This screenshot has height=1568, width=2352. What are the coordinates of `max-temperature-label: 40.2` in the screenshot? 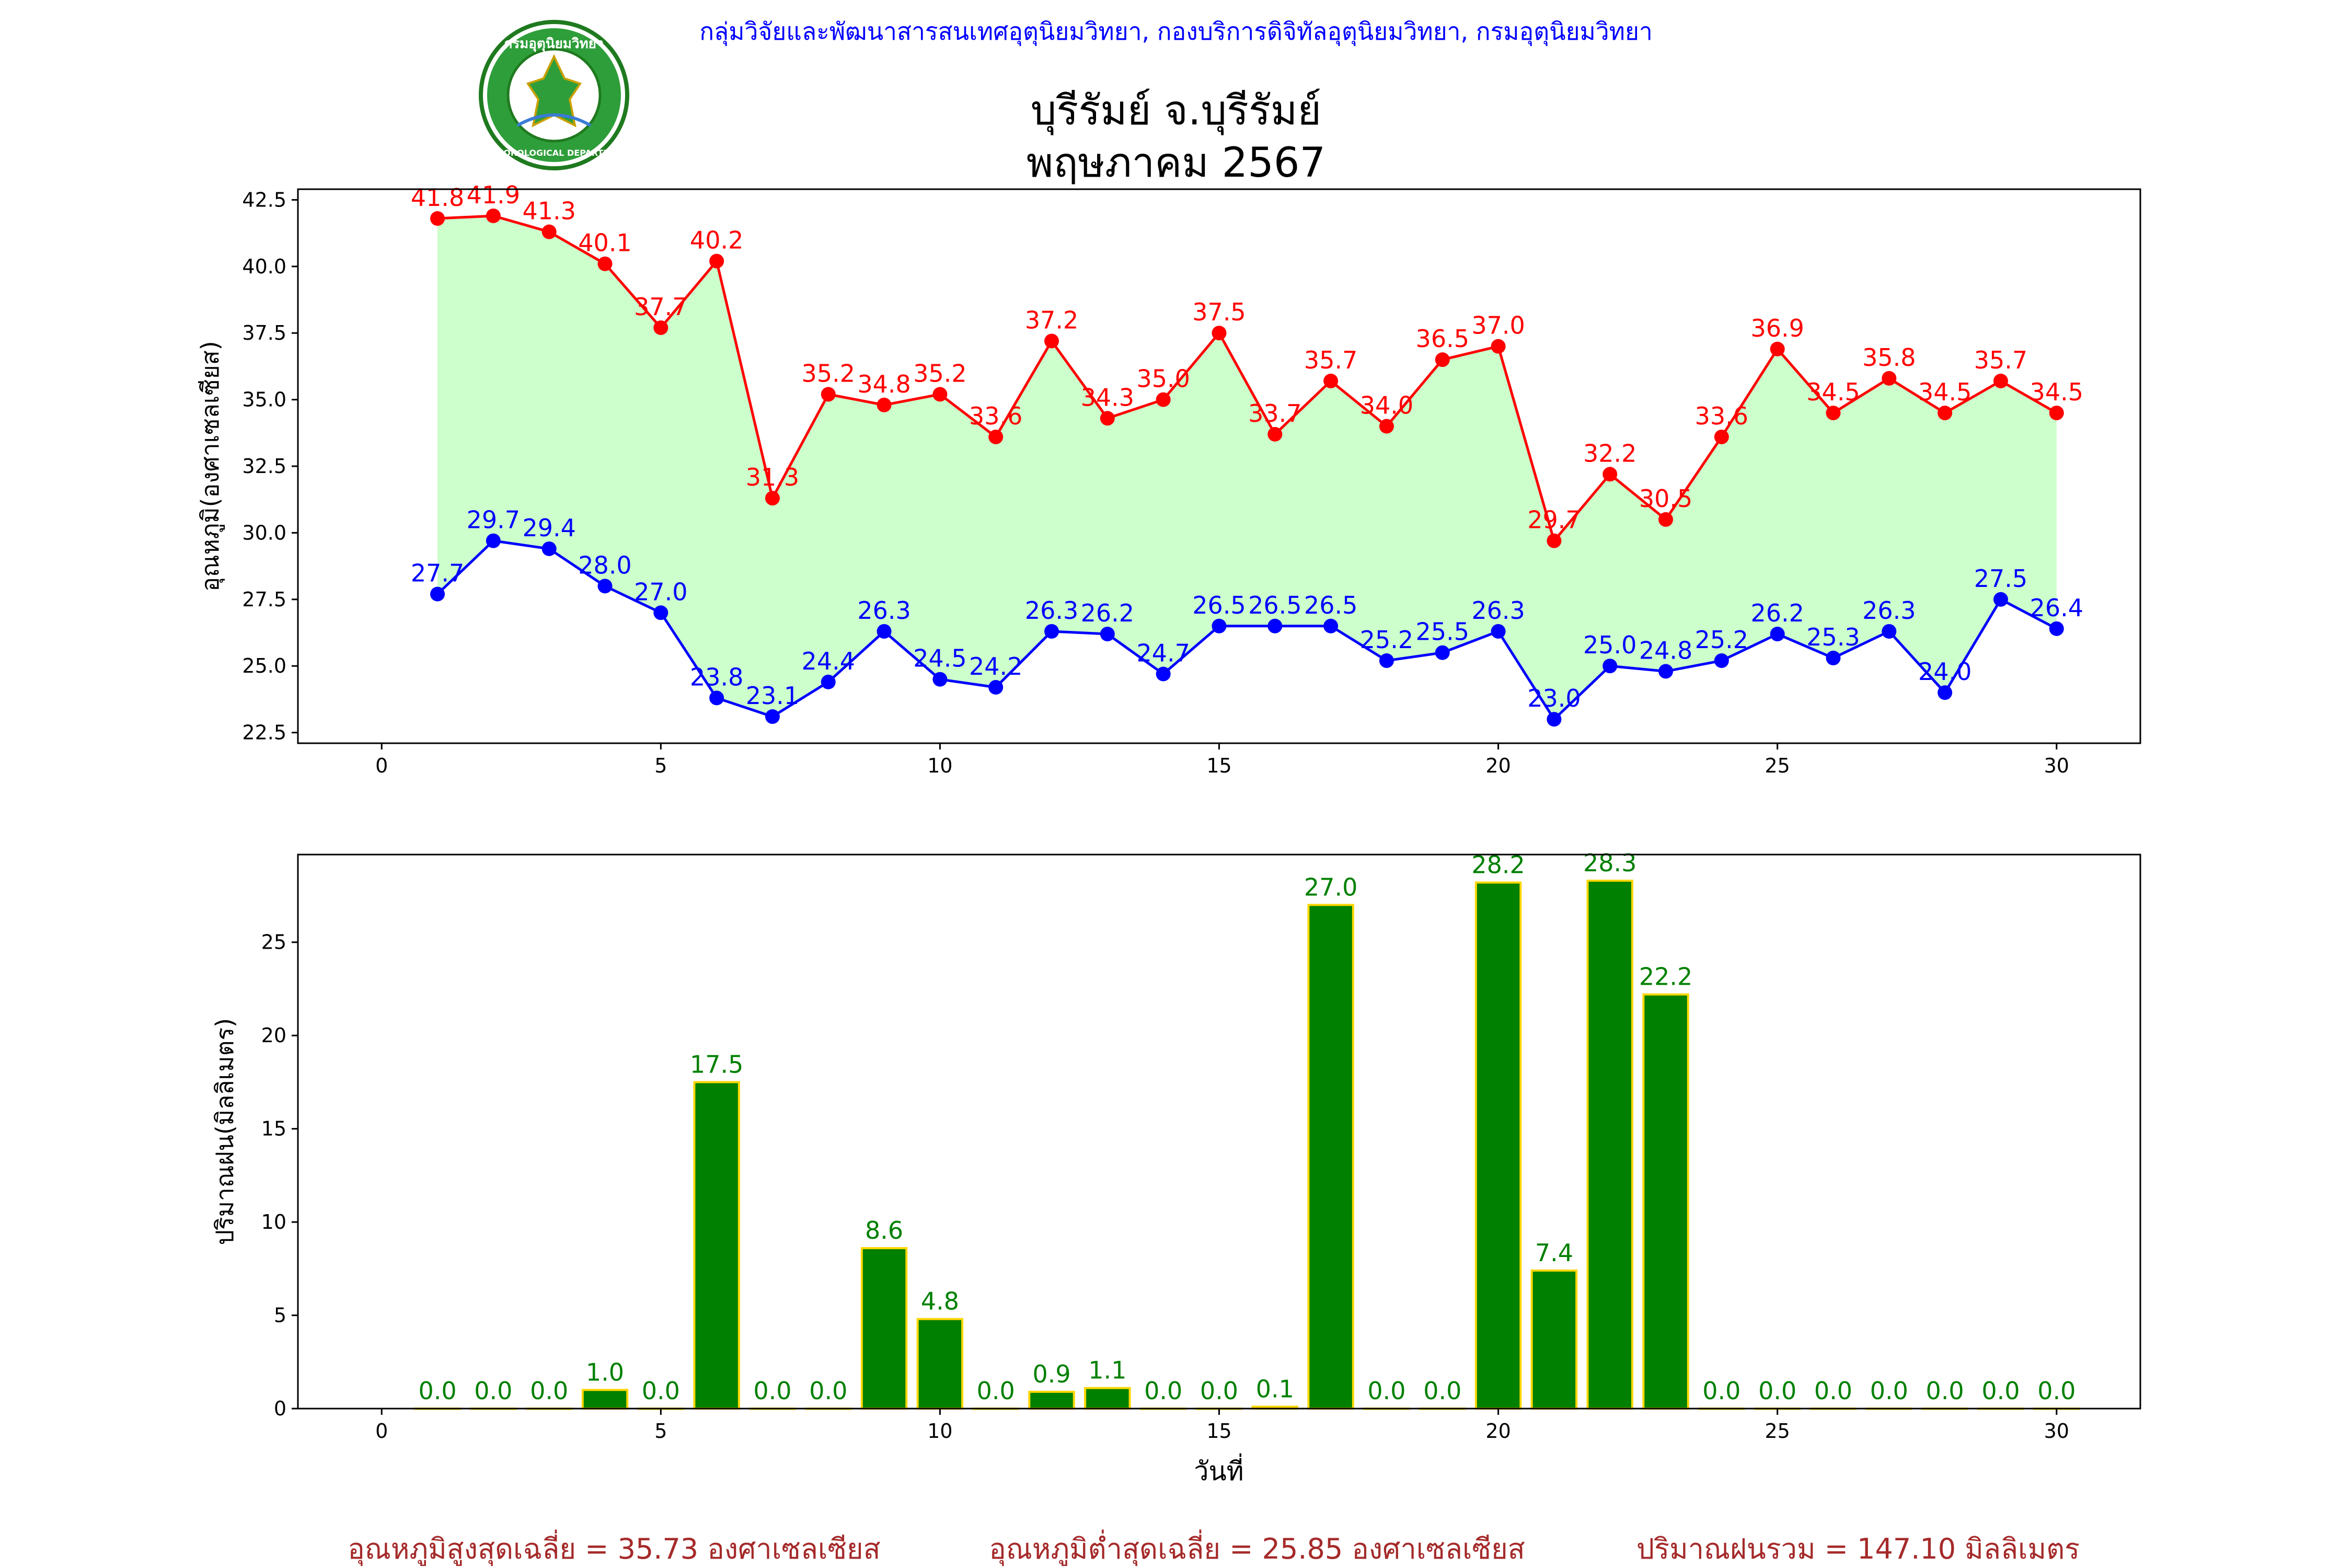 It's located at (716, 240).